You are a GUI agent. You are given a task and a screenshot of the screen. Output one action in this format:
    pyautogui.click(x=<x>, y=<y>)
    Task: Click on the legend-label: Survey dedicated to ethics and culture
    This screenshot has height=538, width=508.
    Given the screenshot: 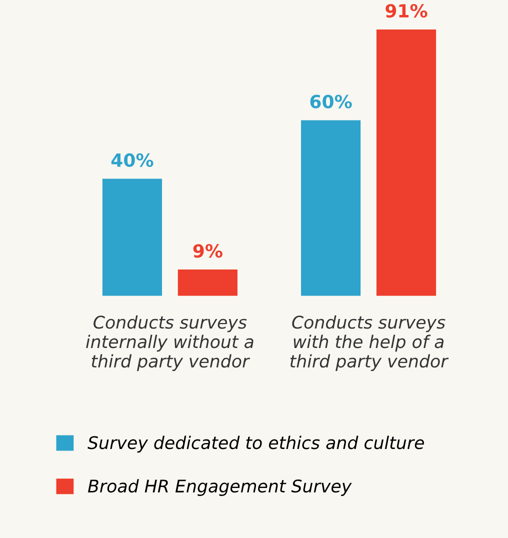 What is the action you would take?
    pyautogui.click(x=256, y=444)
    